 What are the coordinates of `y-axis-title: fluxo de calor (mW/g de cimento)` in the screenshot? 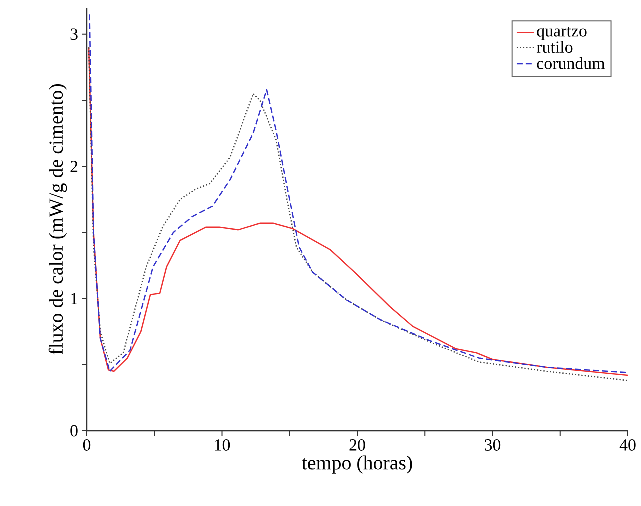 It's located at (58, 219).